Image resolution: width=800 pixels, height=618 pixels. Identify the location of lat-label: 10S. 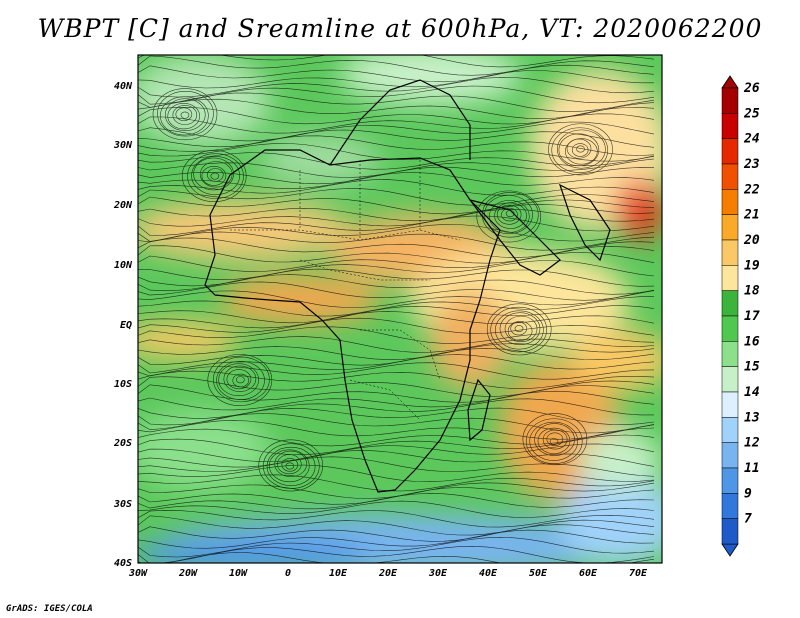
(123, 384).